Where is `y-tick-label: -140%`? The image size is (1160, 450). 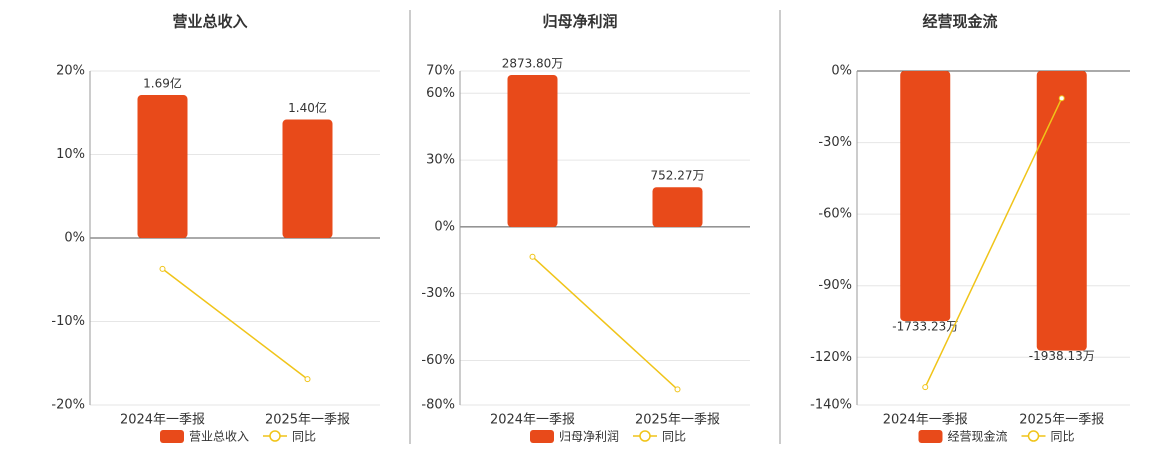
y-tick-label: -140% is located at coordinates (831, 405).